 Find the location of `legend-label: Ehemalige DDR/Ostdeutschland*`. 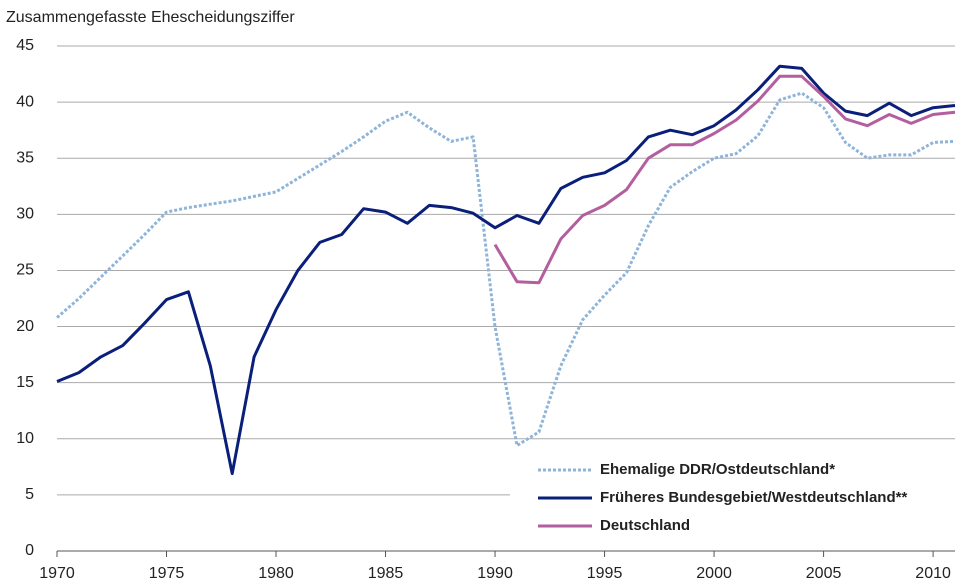

legend-label: Ehemalige DDR/Ostdeutschland* is located at coordinates (717, 469).